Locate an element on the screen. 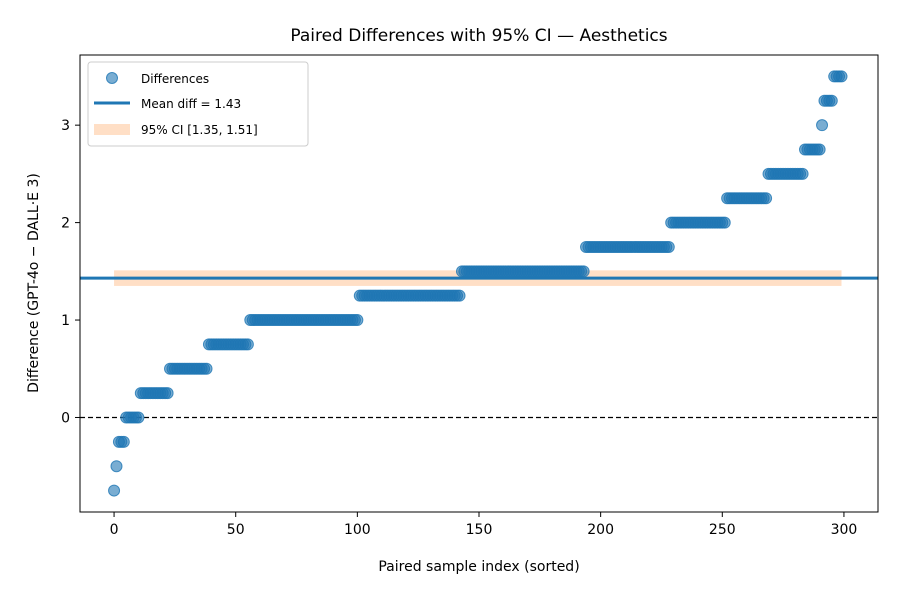 The height and width of the screenshot is (600, 900). x-tick-label: 100 is located at coordinates (357, 530).